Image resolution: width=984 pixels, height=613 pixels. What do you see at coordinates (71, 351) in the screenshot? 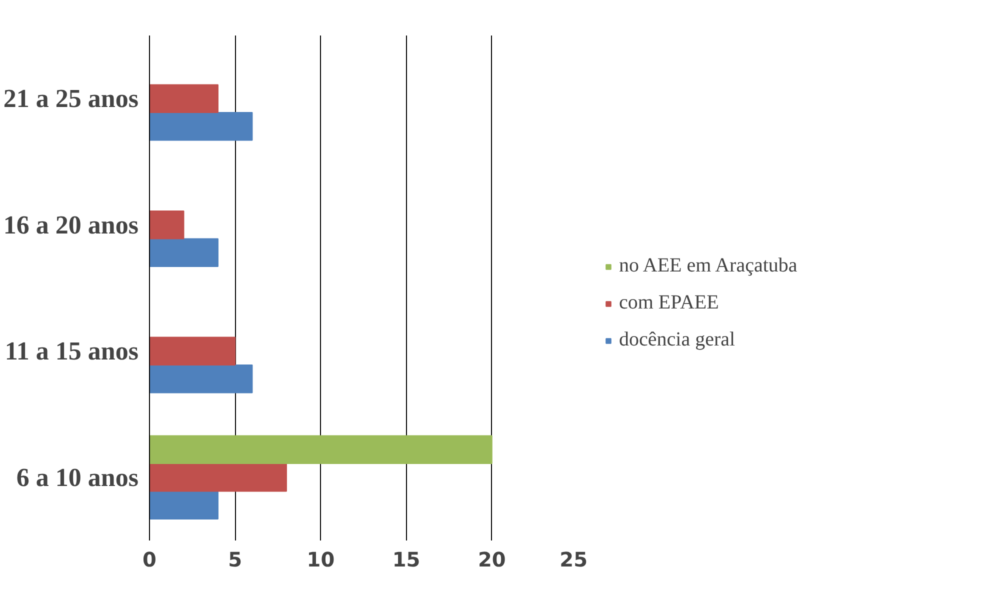
I see `y-tick-label: 11 a 15 anos` at bounding box center [71, 351].